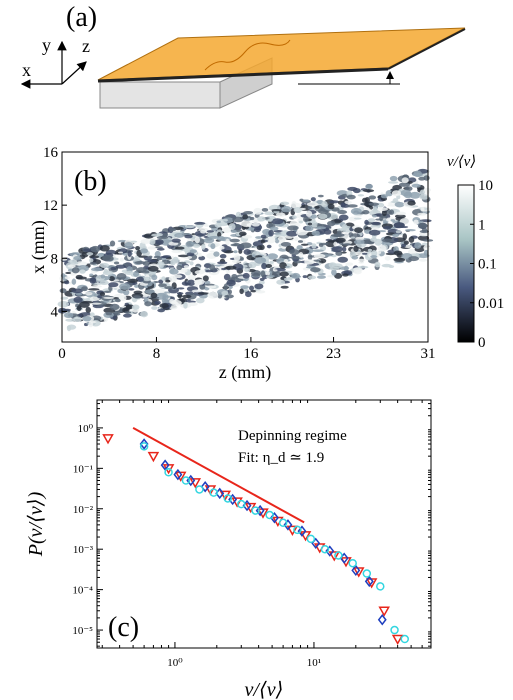 The width and height of the screenshot is (513, 700). I want to click on y-axis-label: P(v/⟨v⟩), so click(36, 524).